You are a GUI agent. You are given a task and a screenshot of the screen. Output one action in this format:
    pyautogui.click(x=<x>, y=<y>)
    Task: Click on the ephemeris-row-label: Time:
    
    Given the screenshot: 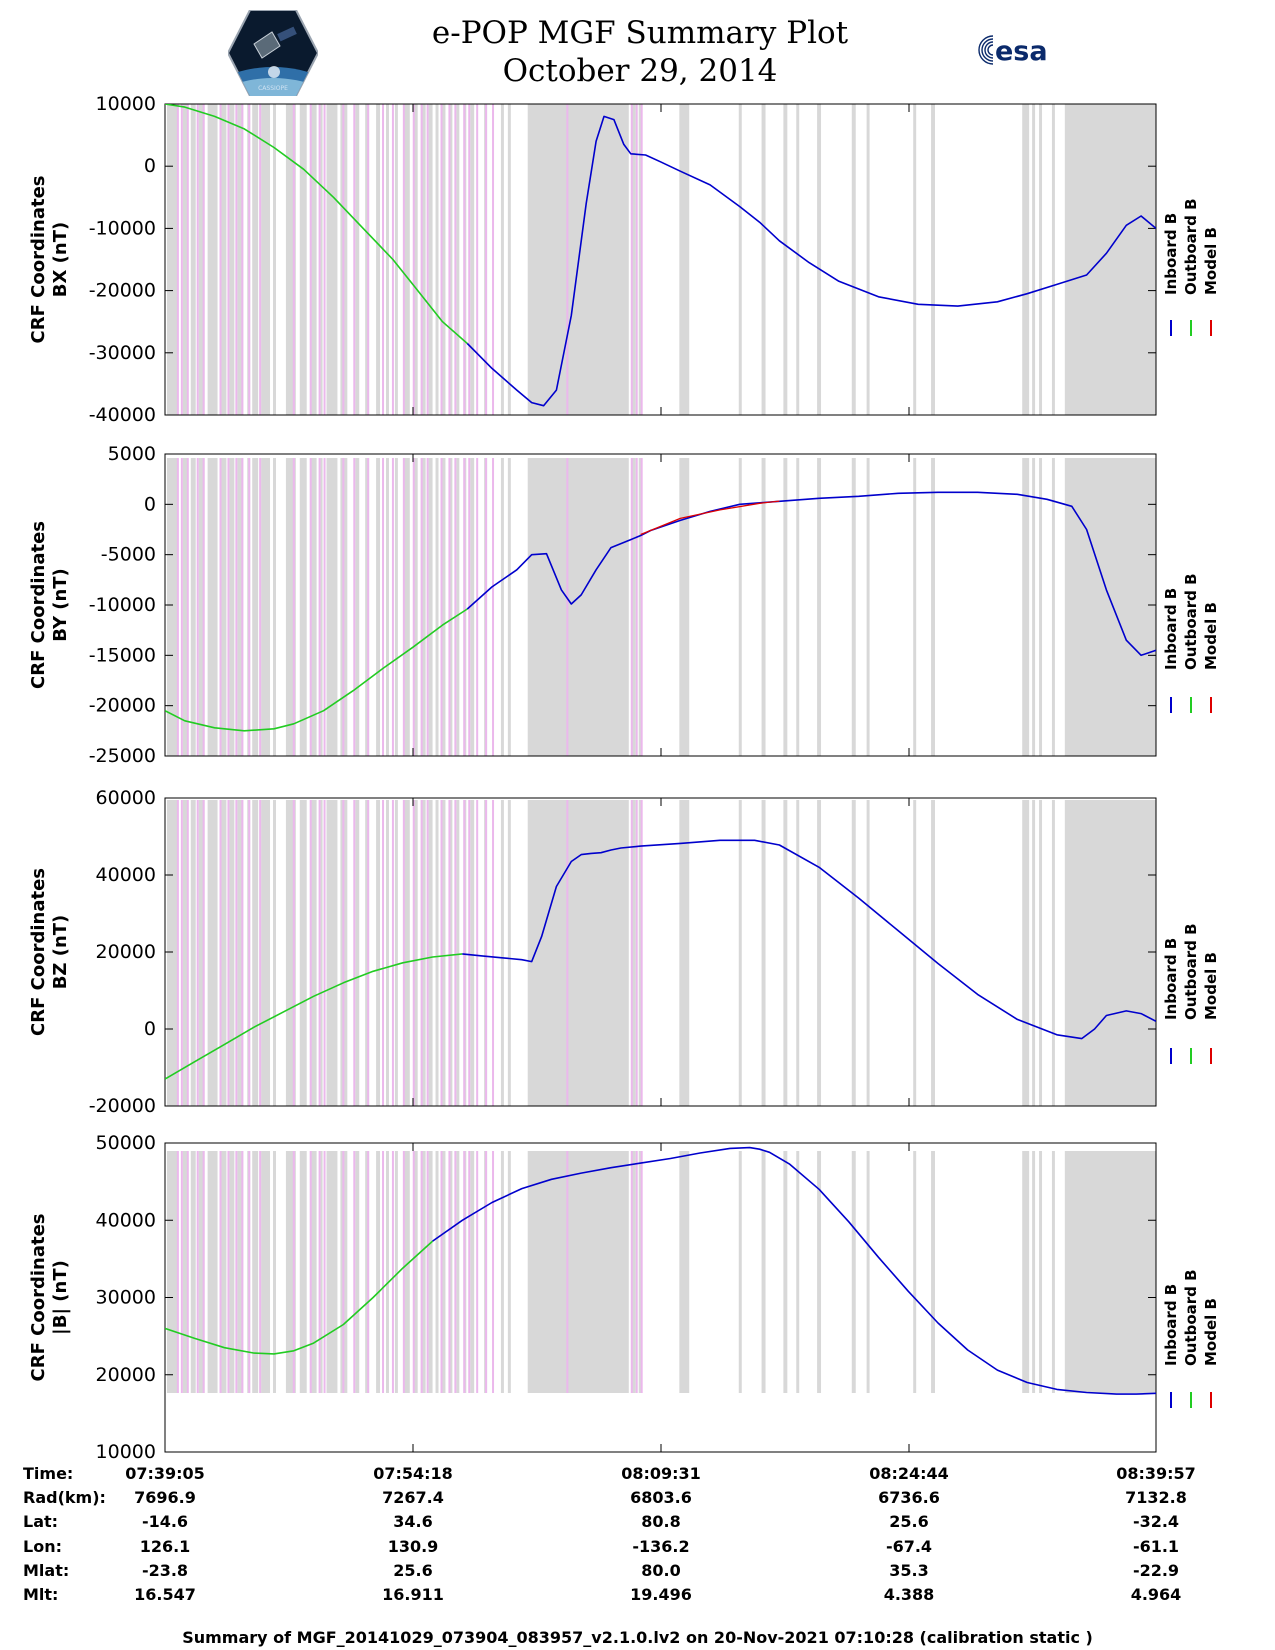 What is the action you would take?
    pyautogui.click(x=48, y=1473)
    